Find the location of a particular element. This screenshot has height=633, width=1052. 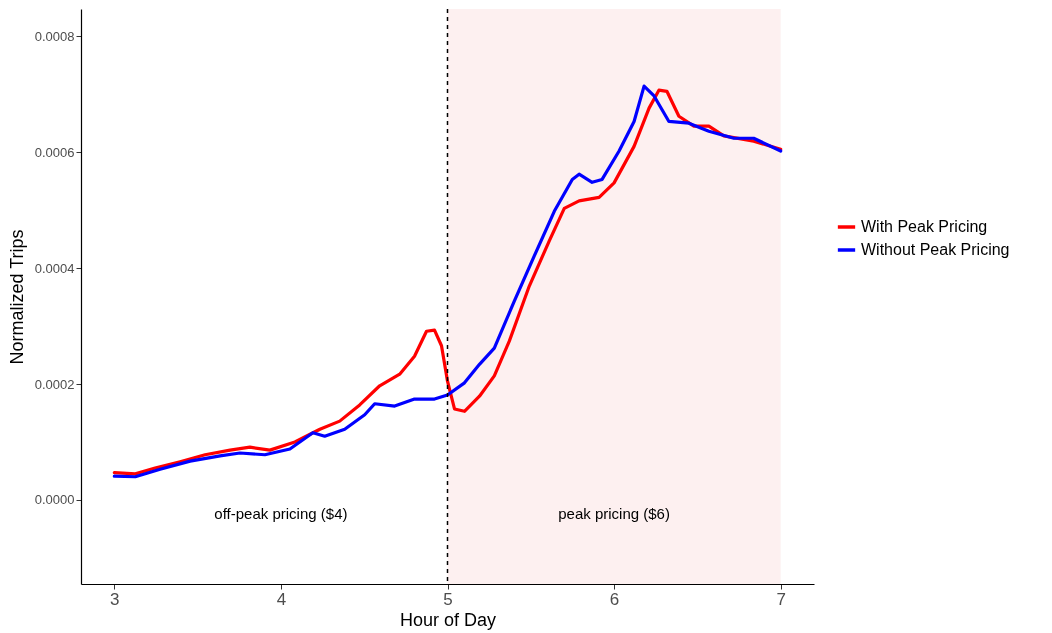

annotation: peak pricing ($6) is located at coordinates (614, 513).